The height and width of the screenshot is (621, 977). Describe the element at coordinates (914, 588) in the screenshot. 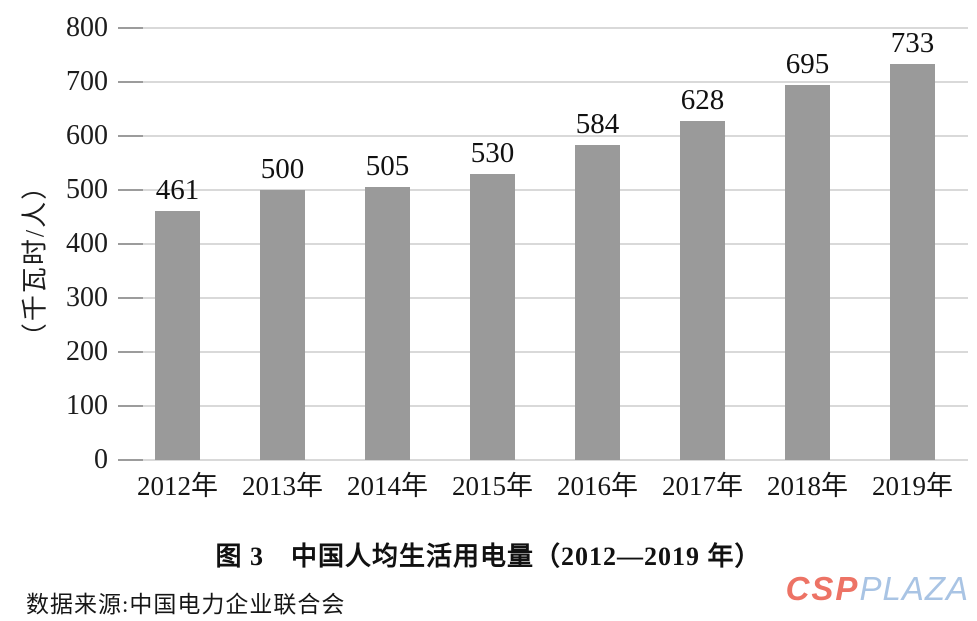

I see `watermark-plaza-text: PLAZA` at that location.